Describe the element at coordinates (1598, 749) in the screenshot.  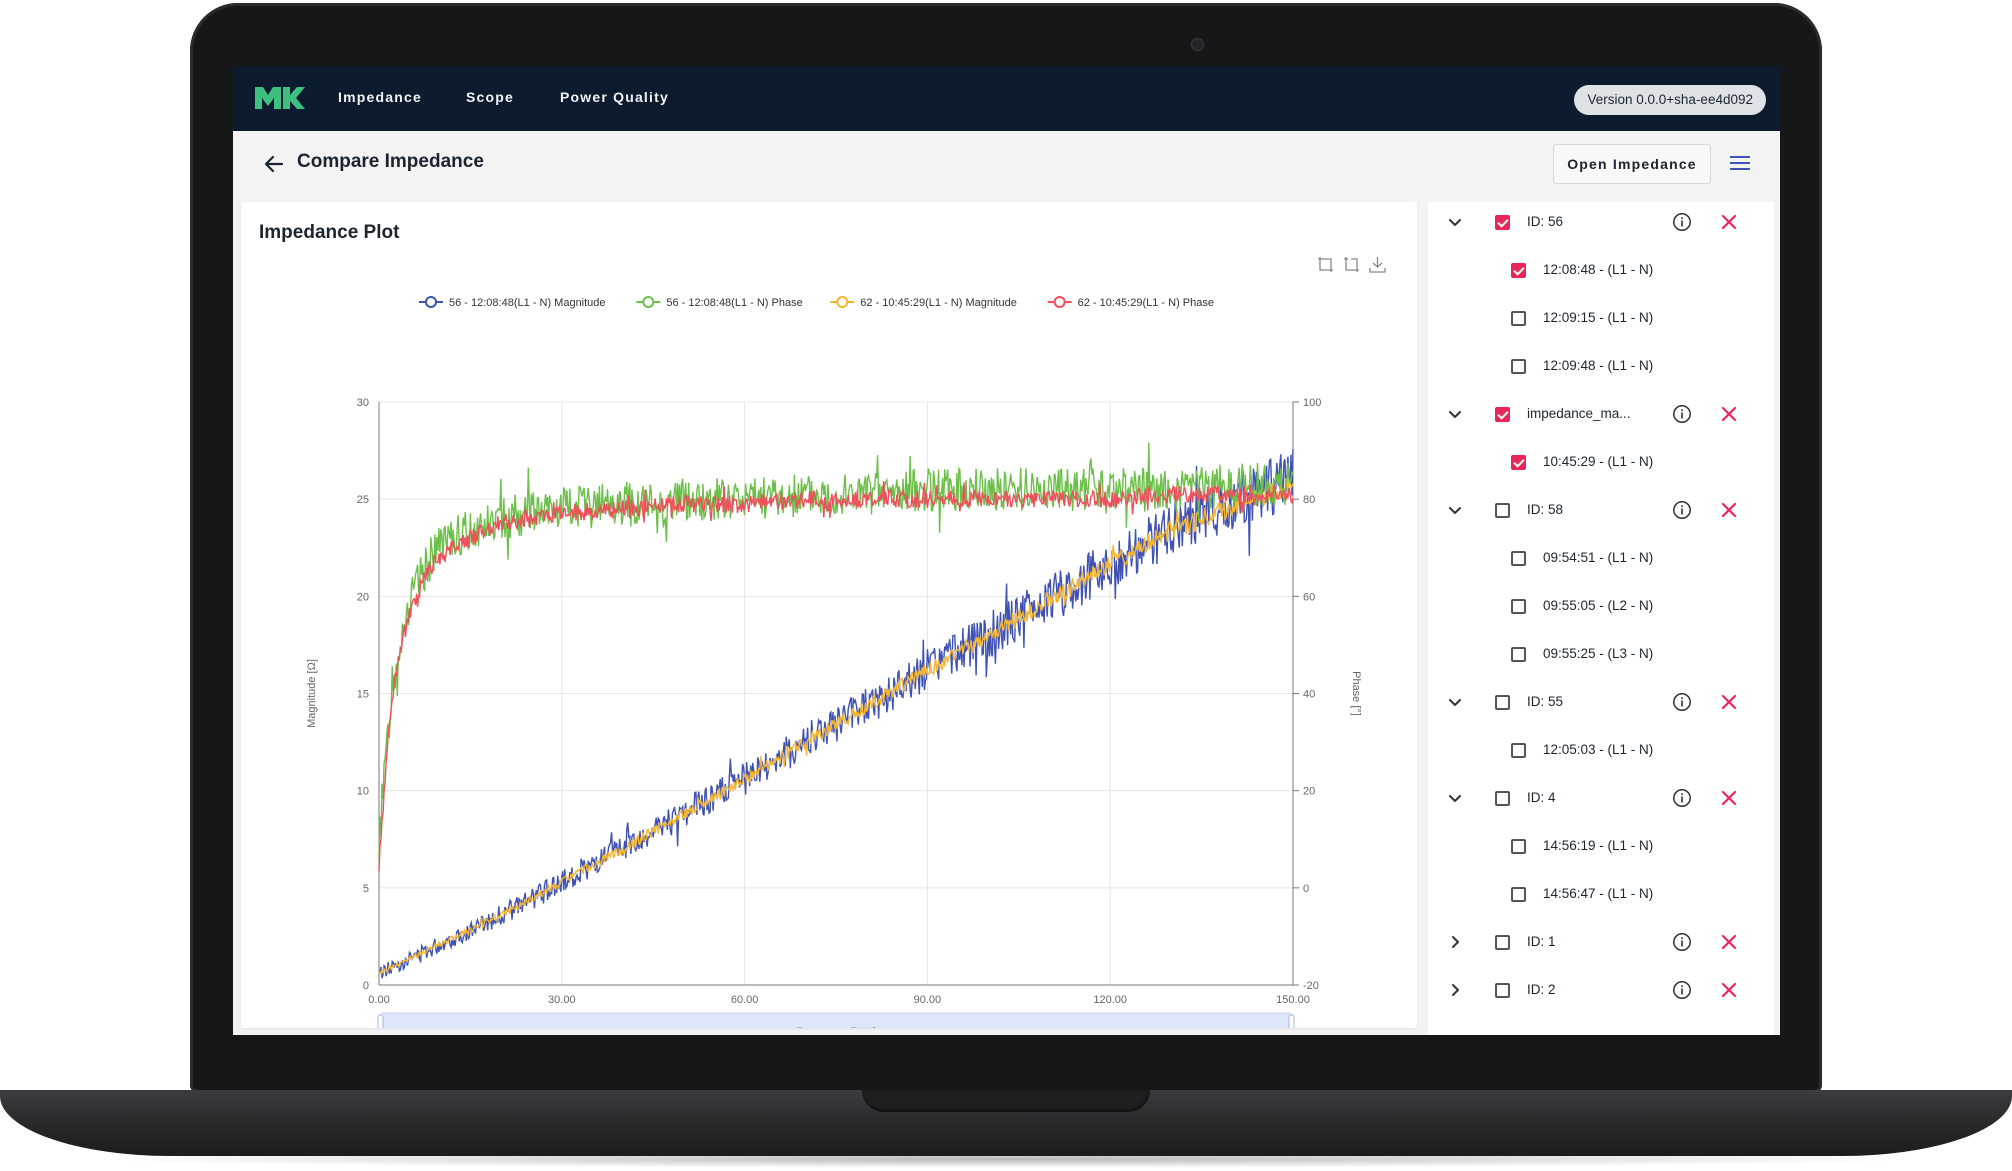
I see `measurement-label: 12:05:03 - (L1 - N)` at that location.